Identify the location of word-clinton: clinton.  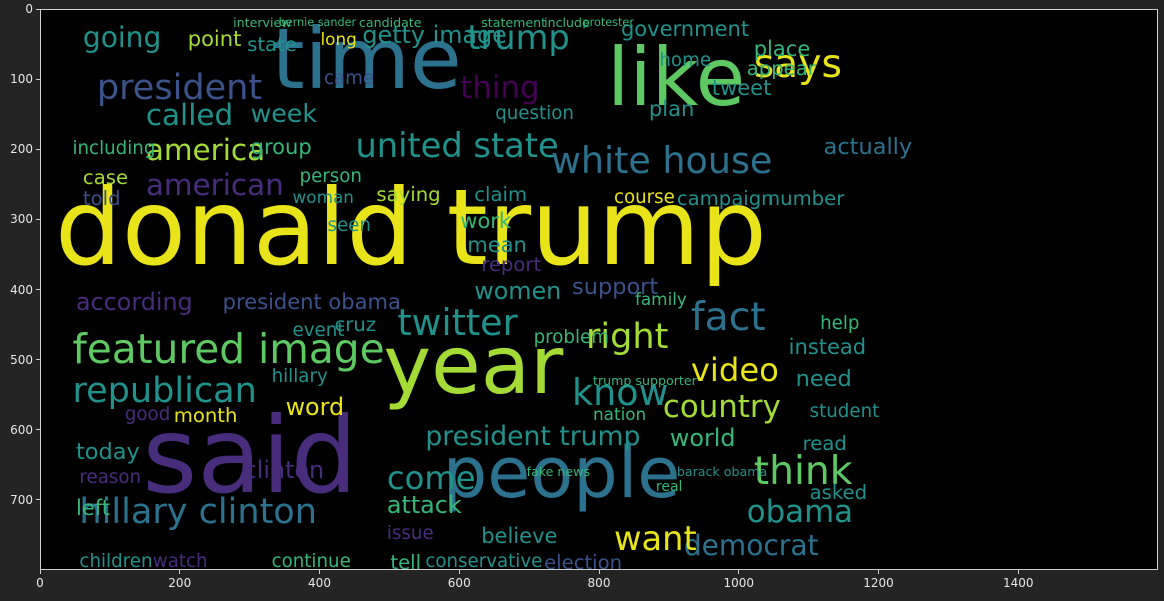
(284, 469).